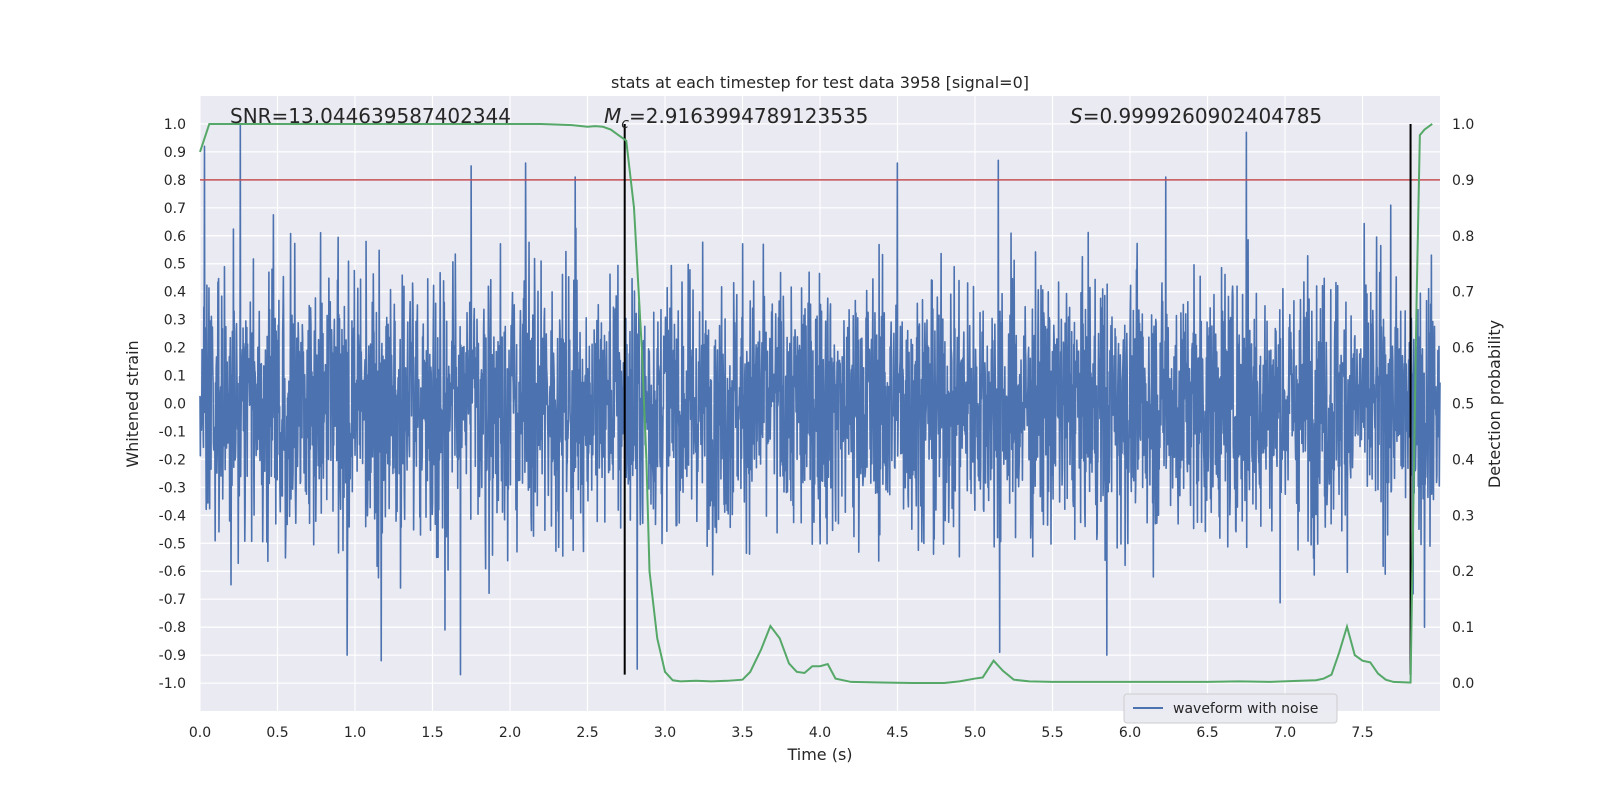 This screenshot has width=1600, height=800. Describe the element at coordinates (1463, 572) in the screenshot. I see `y-right-tick-label: 0.2` at that location.